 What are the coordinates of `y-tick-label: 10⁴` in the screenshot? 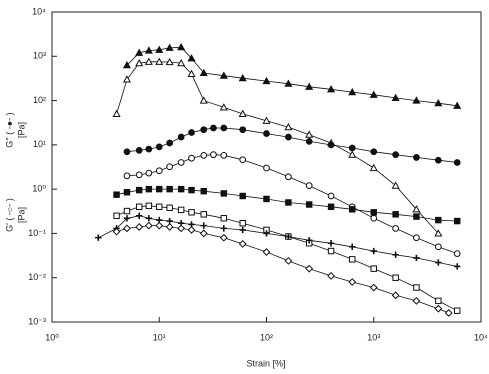 It's located at (39, 11).